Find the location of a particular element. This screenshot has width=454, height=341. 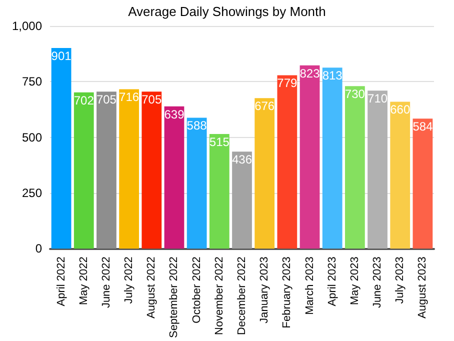

x-tick-label: September 2022 is located at coordinates (174, 297).